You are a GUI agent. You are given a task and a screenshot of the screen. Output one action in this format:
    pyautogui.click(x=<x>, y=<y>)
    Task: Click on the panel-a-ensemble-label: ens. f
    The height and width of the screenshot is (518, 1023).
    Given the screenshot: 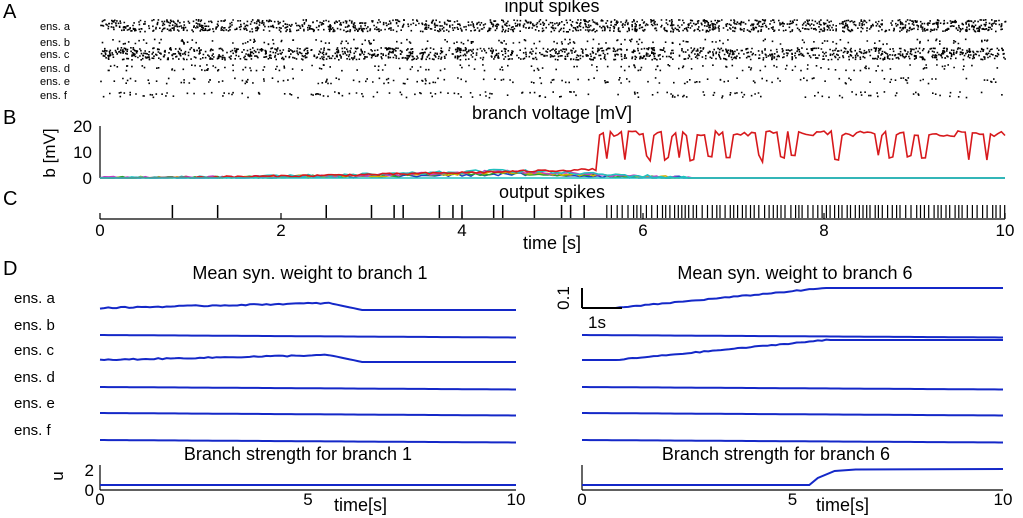 What is the action you would take?
    pyautogui.click(x=54, y=96)
    